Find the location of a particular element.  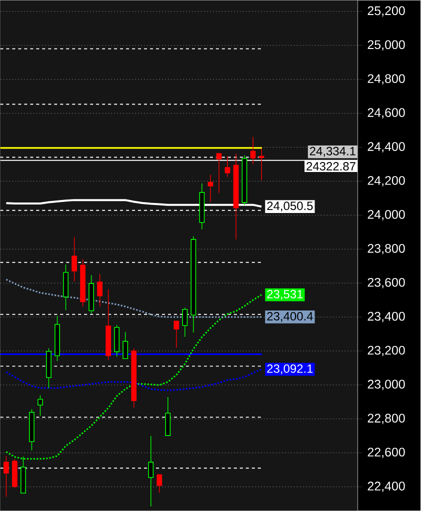

y-tick-label: 22,800 is located at coordinates (387, 419).